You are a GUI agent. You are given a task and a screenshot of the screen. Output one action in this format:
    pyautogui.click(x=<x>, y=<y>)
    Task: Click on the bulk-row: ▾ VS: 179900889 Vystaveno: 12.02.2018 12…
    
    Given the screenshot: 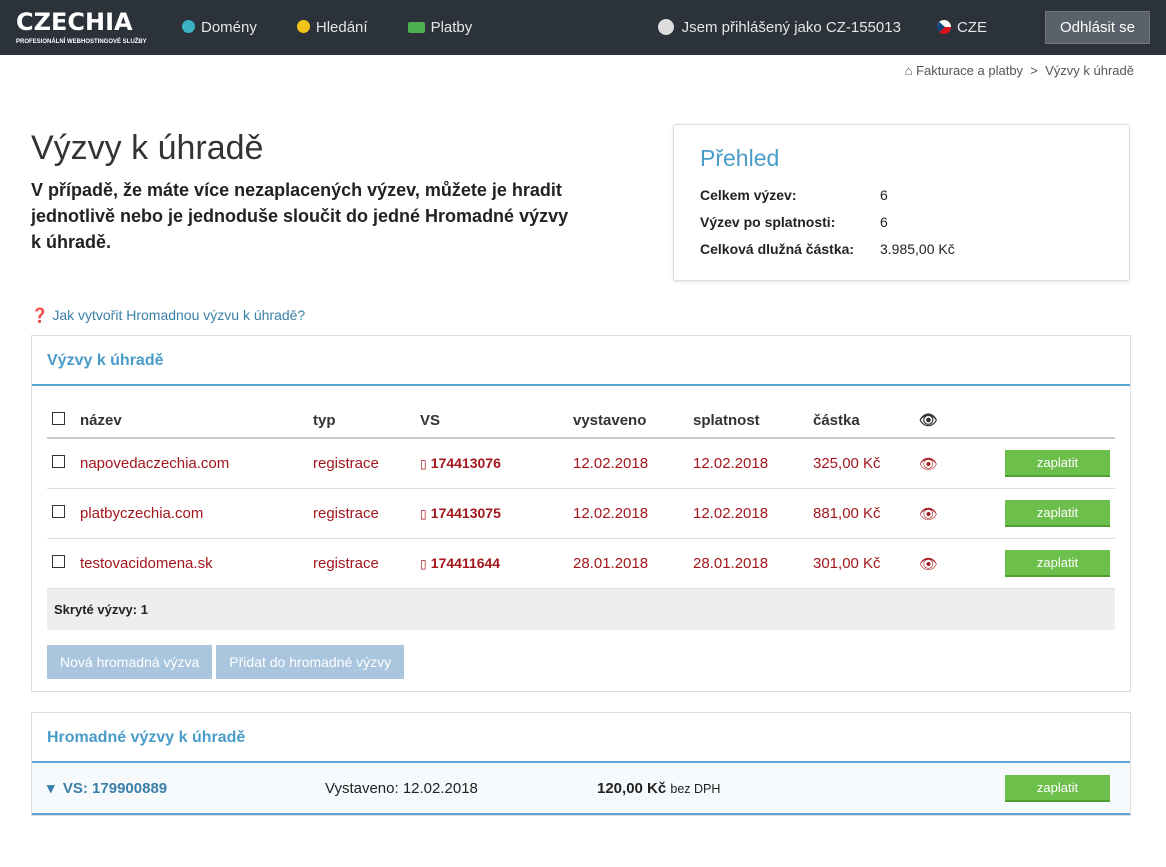 What is the action you would take?
    pyautogui.click(x=581, y=789)
    